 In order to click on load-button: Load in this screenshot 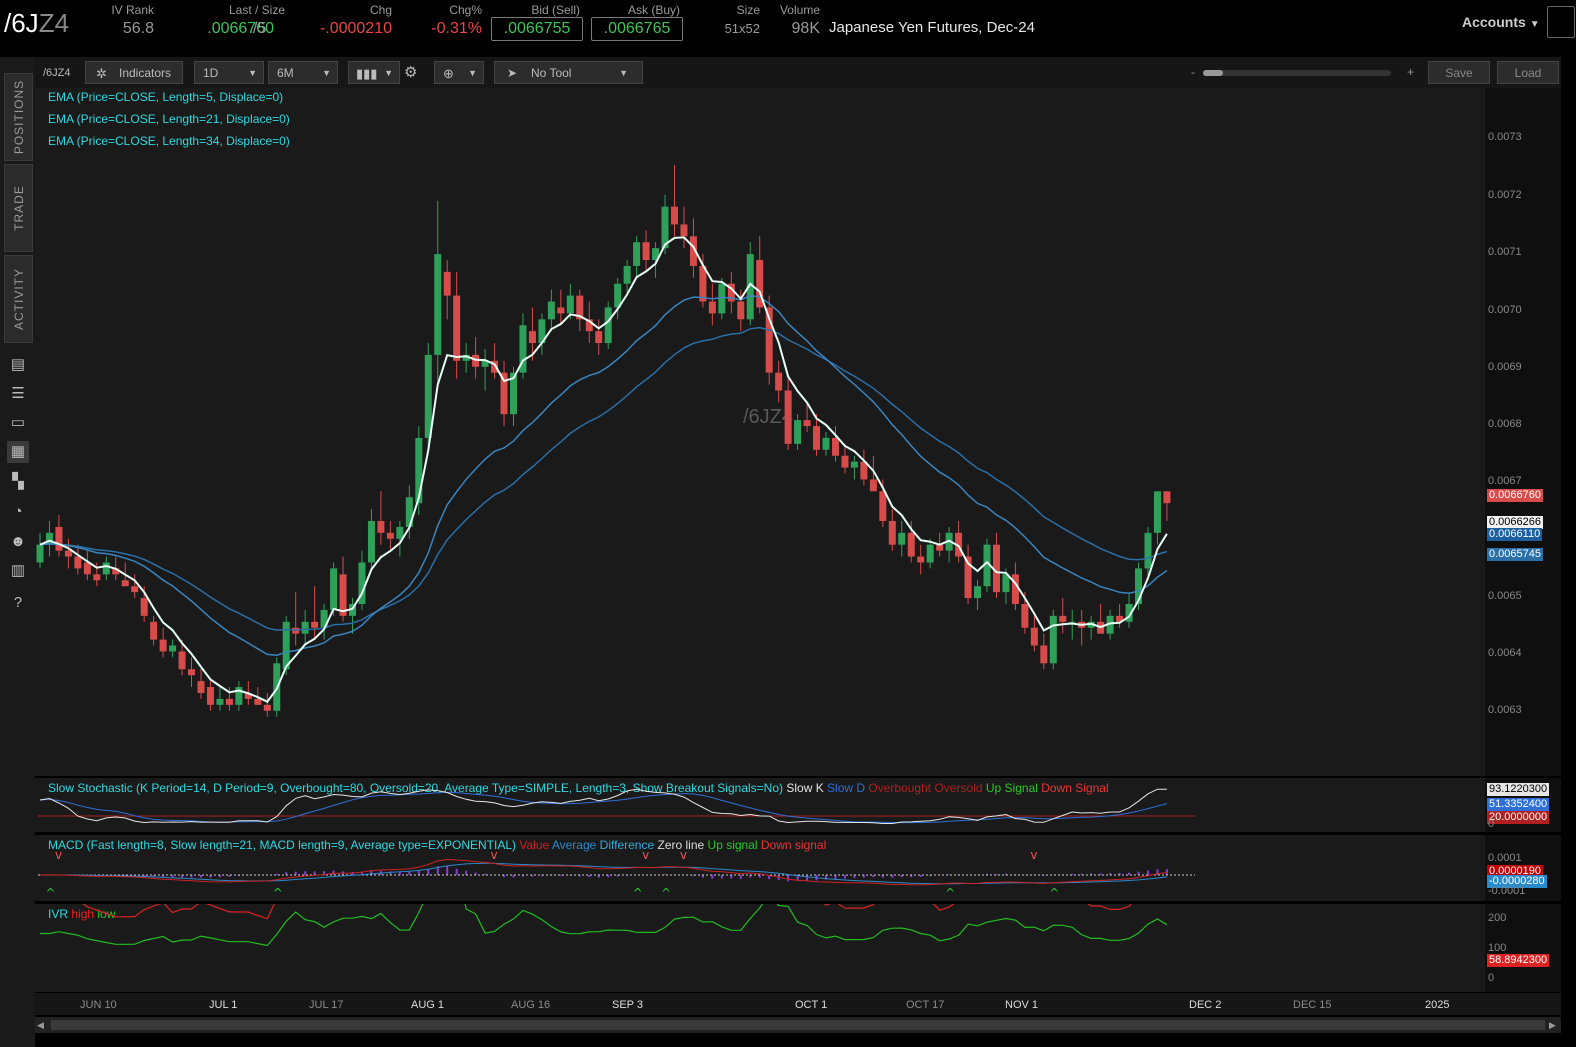, I will do `click(1528, 72)`.